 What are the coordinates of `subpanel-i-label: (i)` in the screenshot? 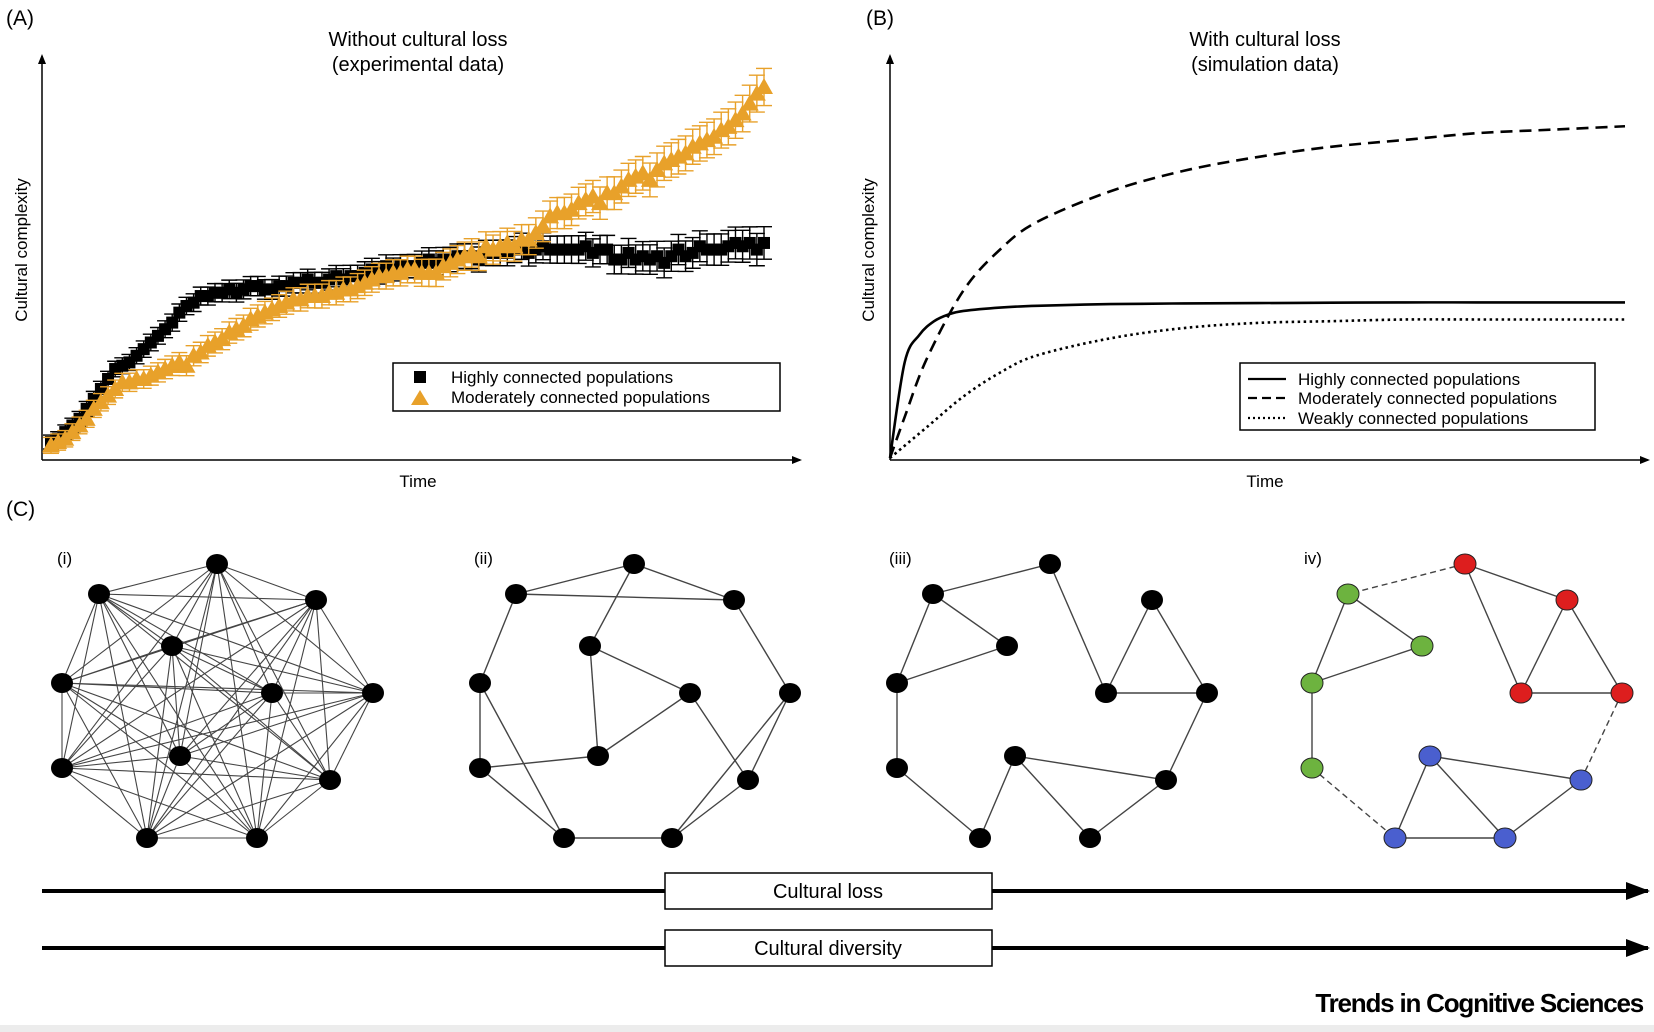 It's located at (64, 558).